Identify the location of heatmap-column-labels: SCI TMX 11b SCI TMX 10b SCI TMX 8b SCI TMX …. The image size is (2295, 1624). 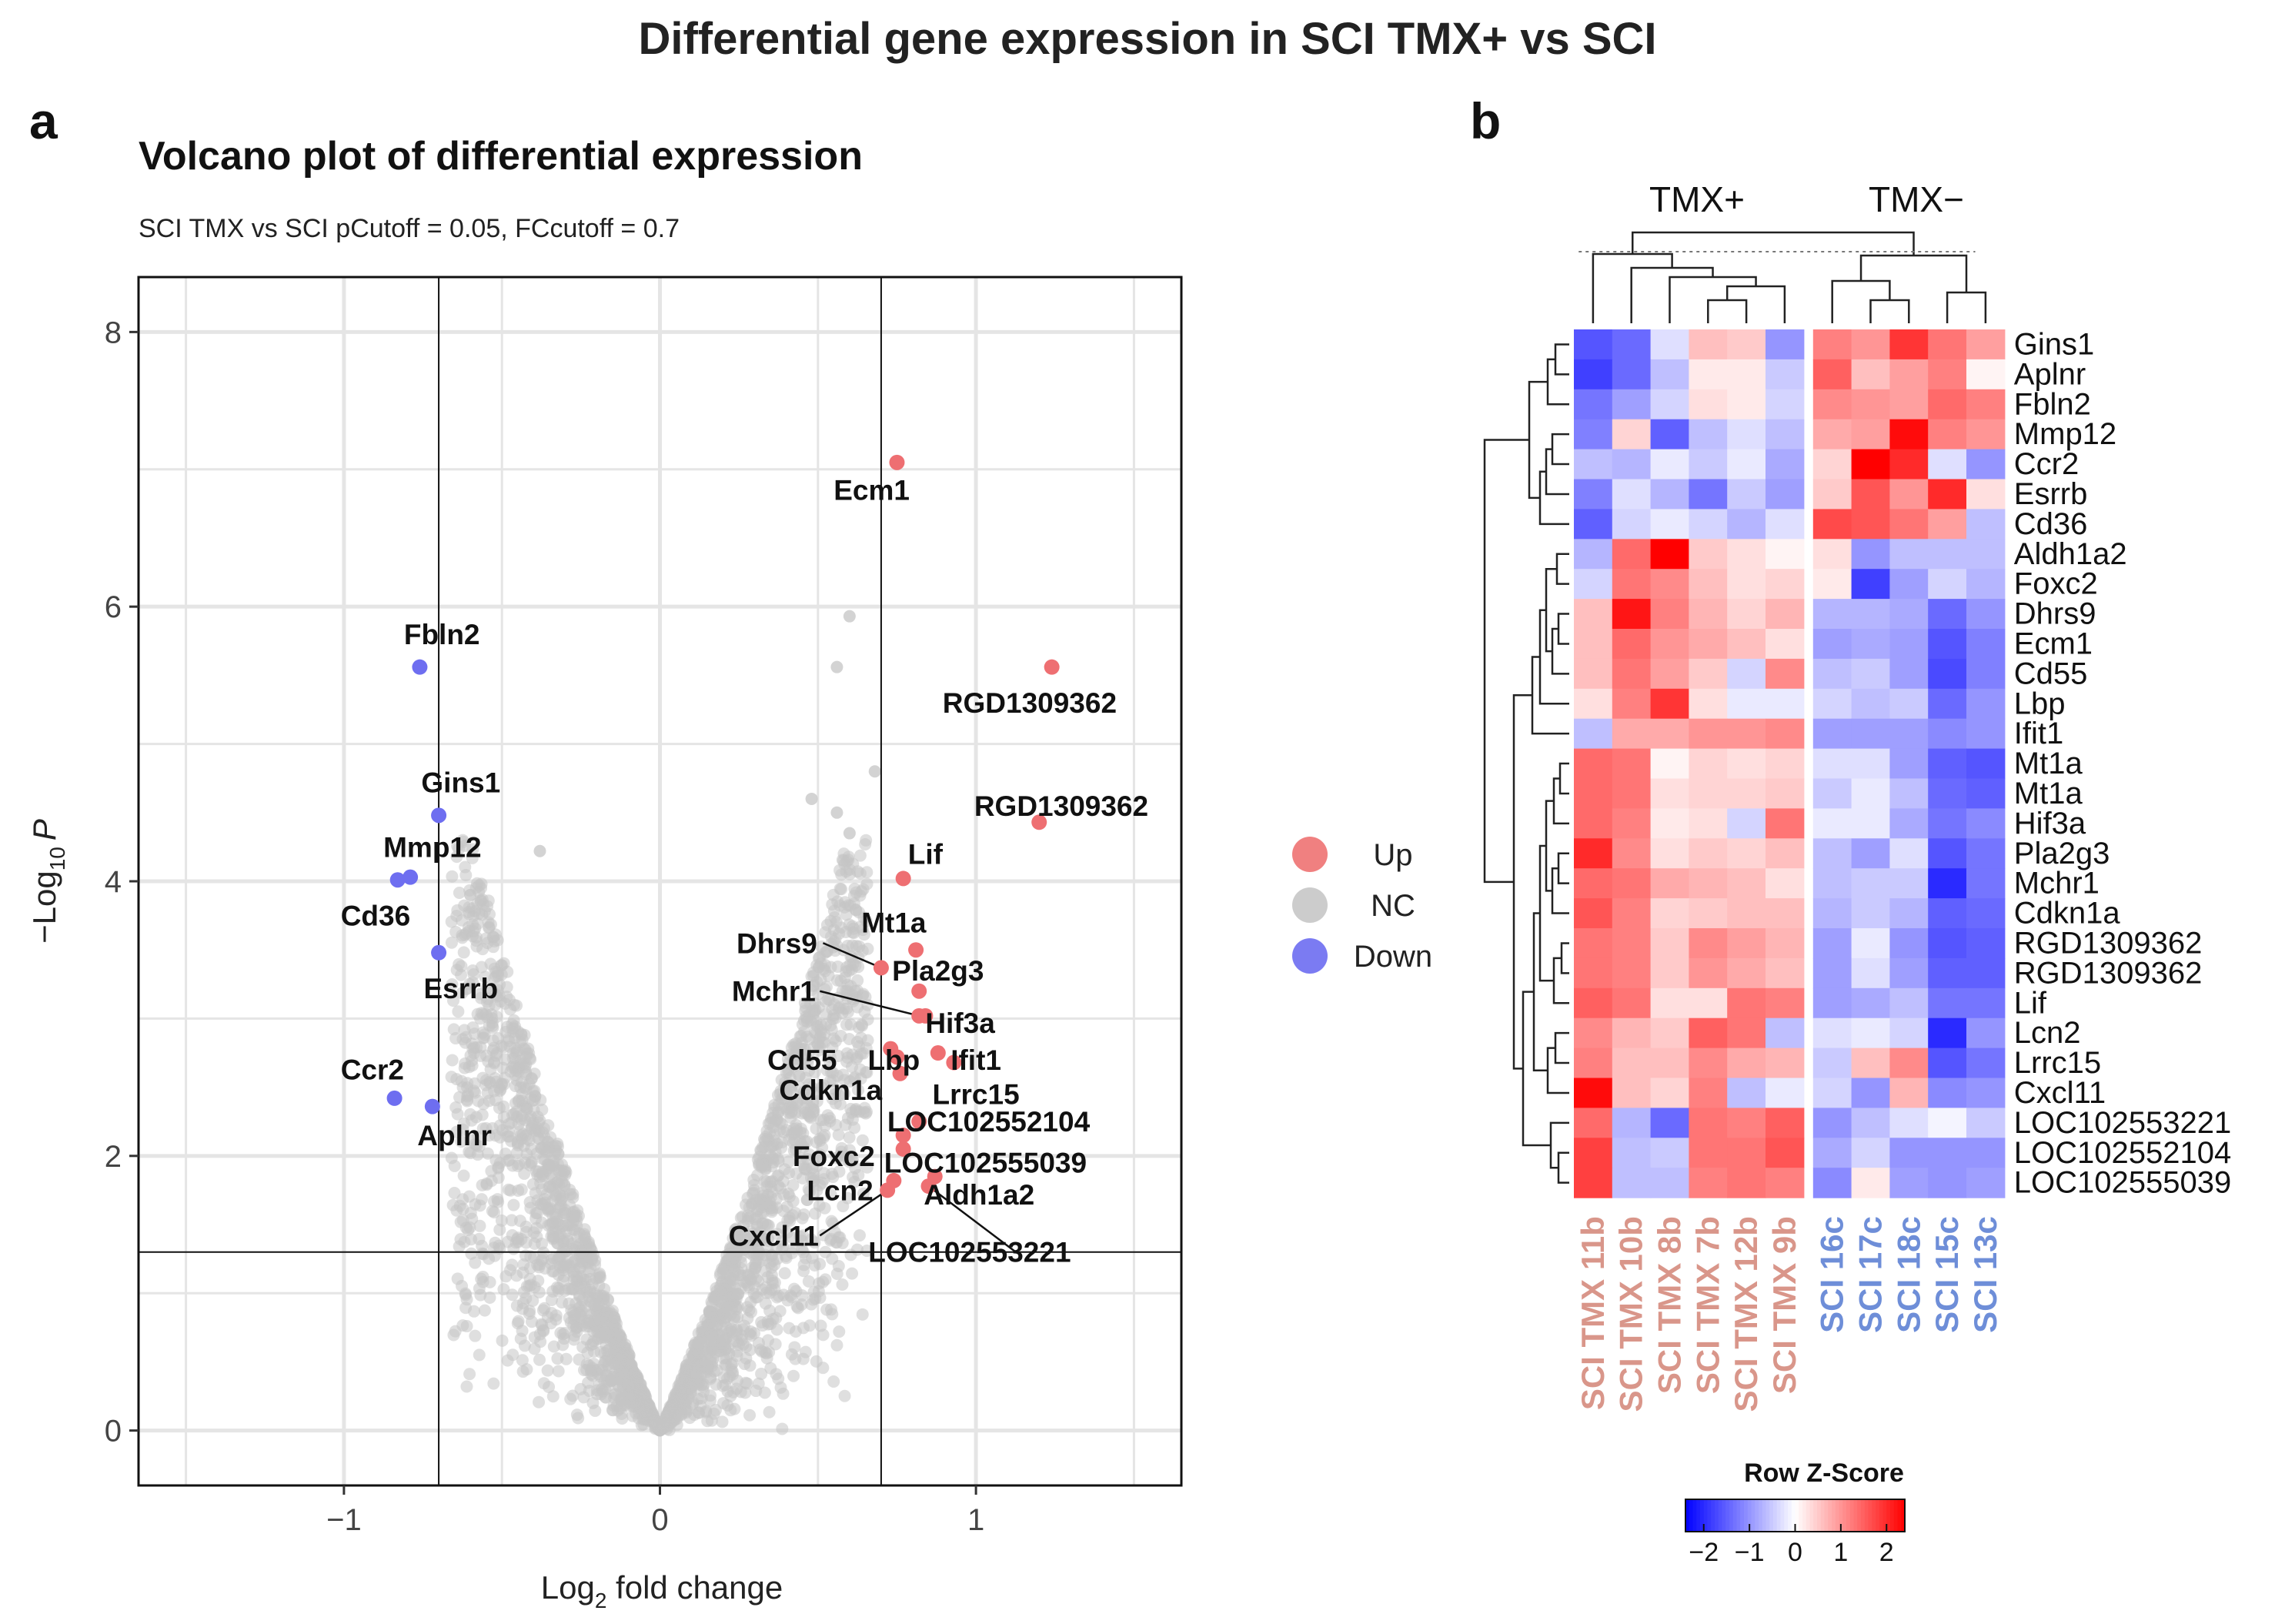
(1789, 1314).